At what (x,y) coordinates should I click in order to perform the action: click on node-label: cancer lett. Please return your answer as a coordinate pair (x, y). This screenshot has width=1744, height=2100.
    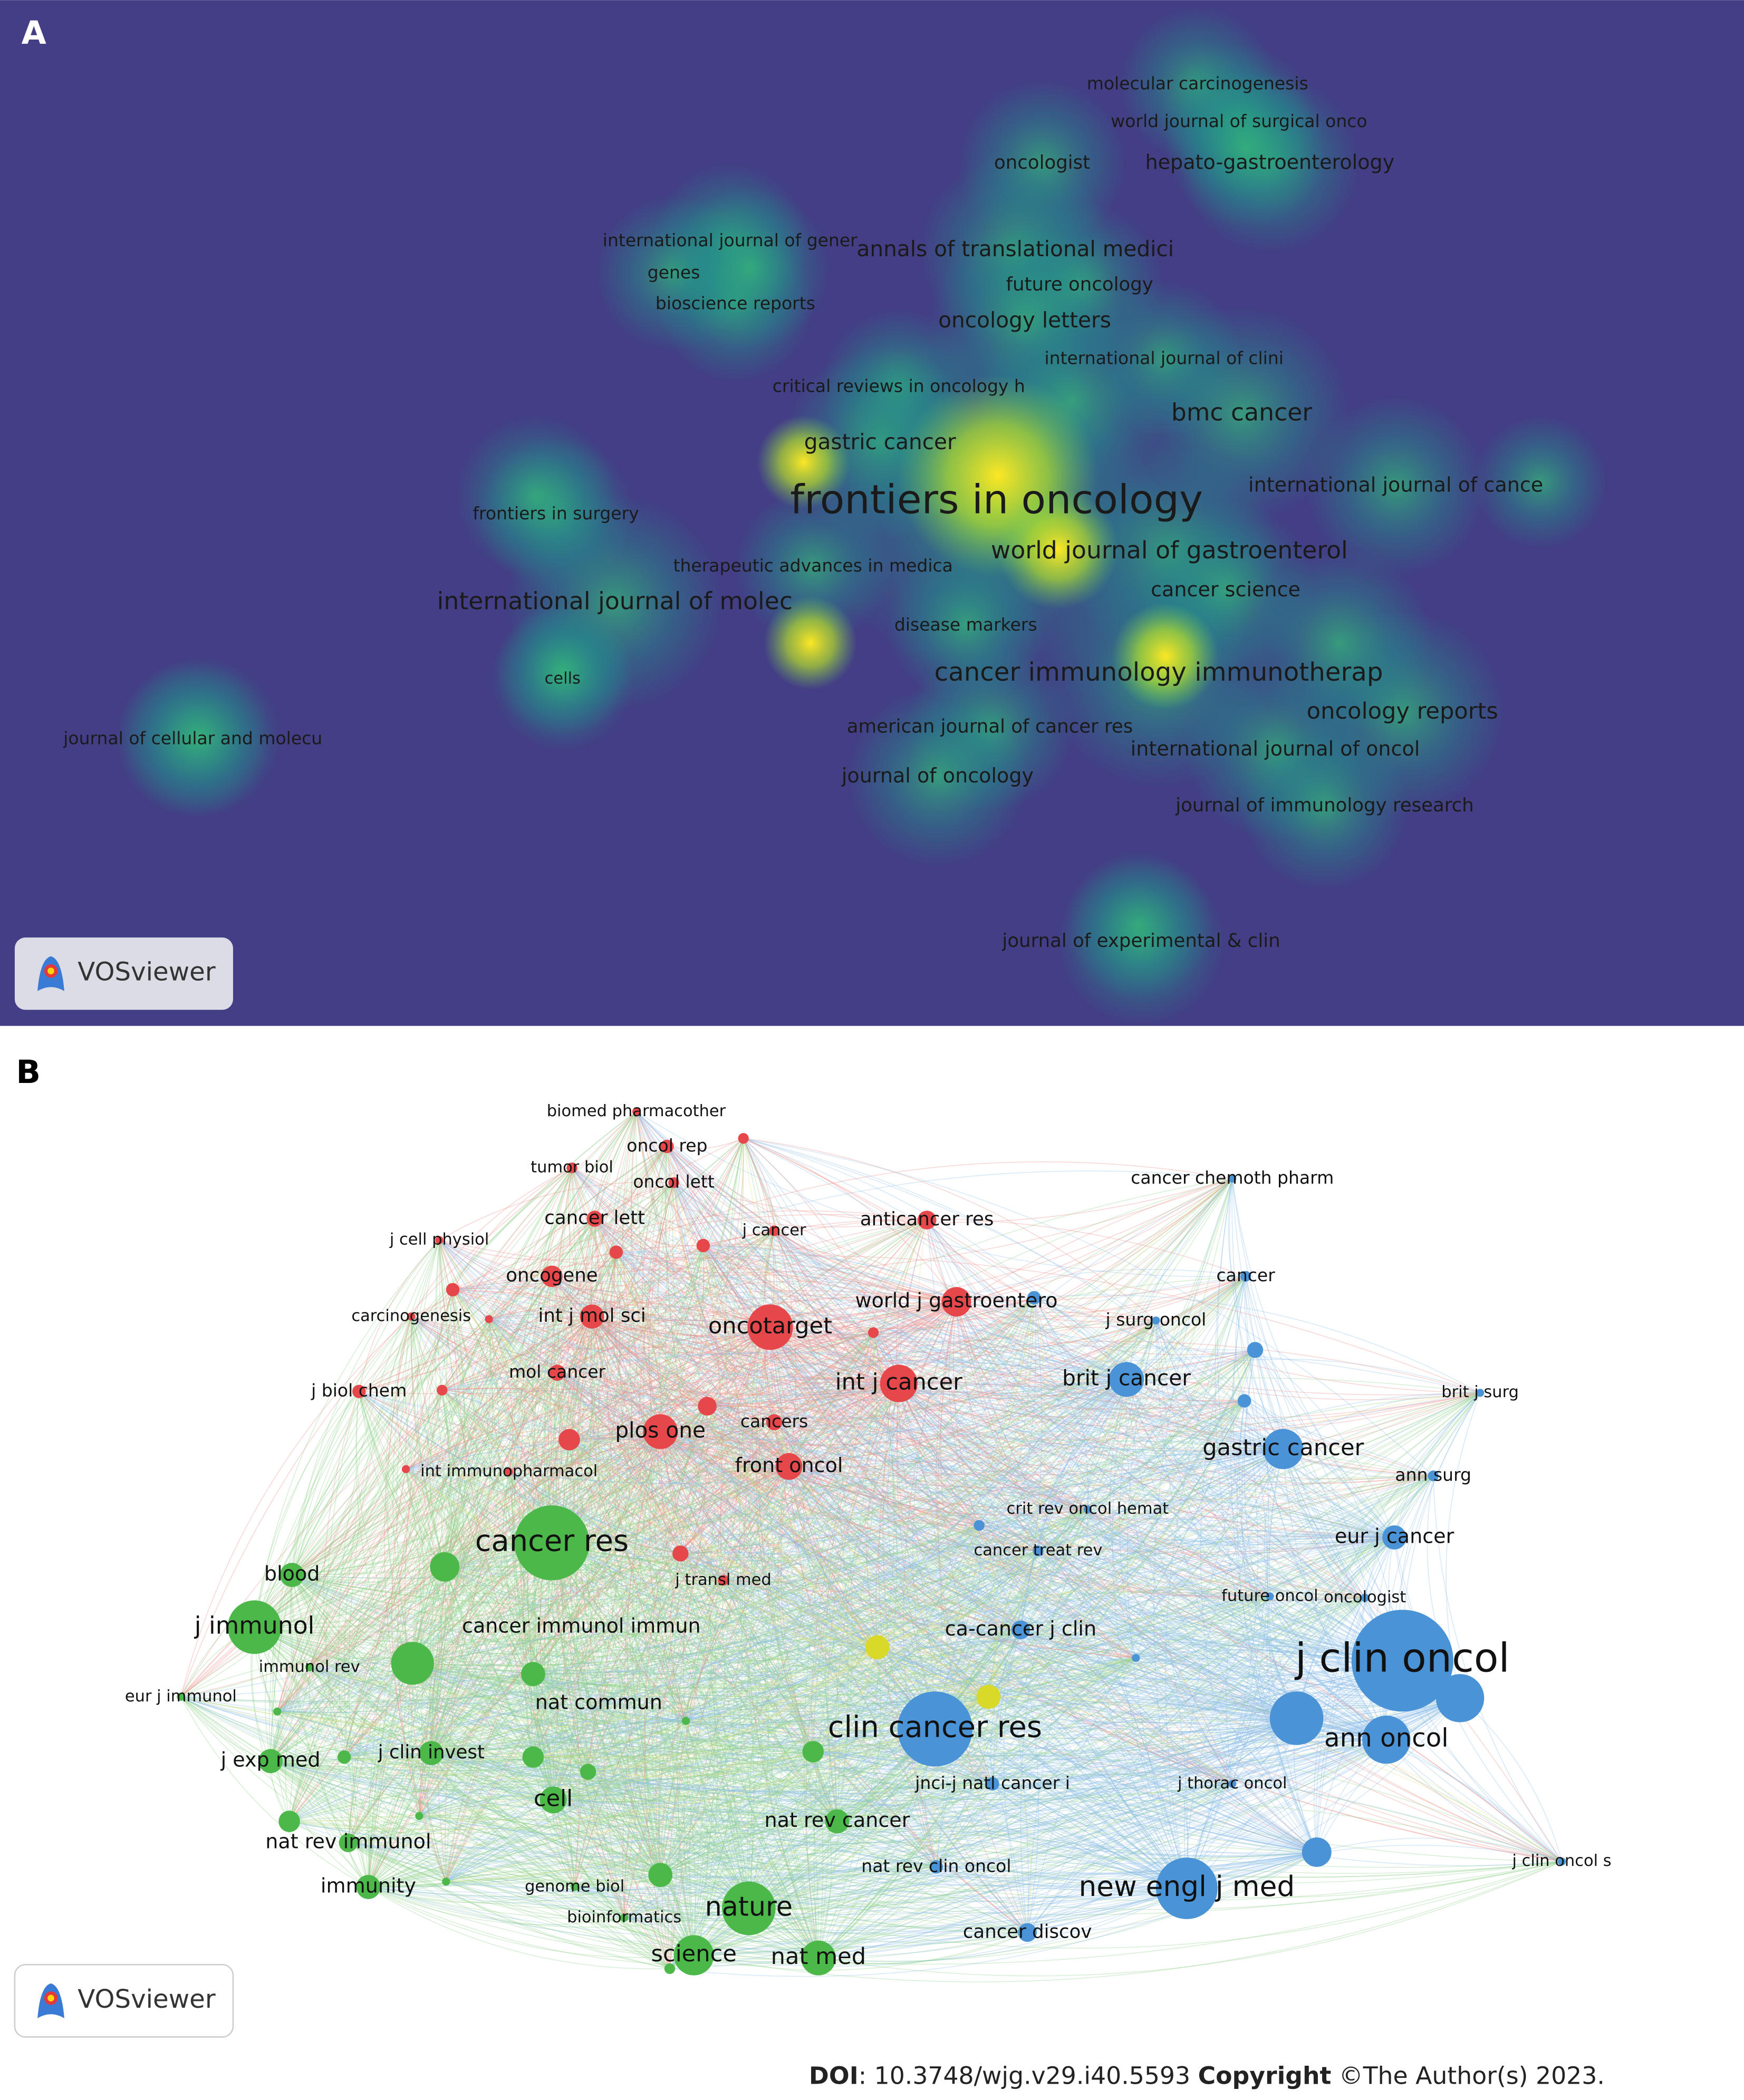
    Looking at the image, I should click on (594, 1218).